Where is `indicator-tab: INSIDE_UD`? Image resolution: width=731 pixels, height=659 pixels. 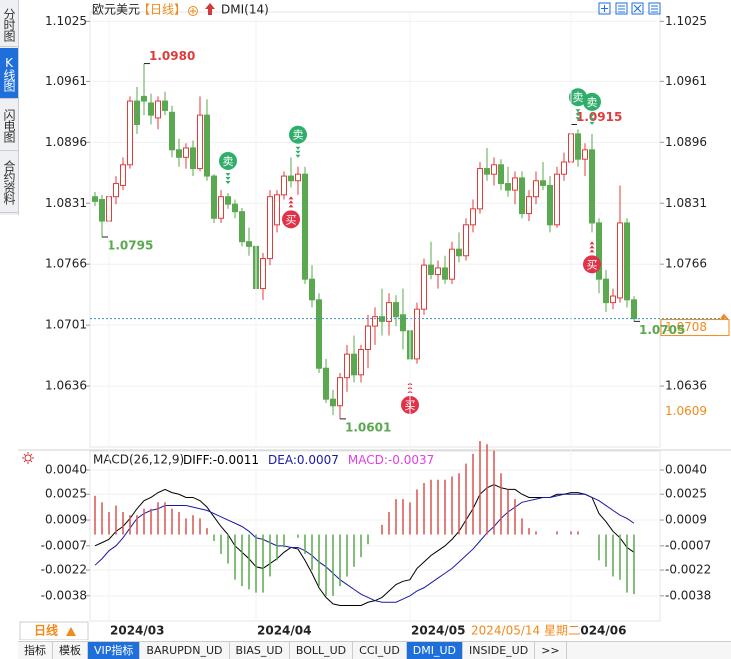 indicator-tab: INSIDE_UD is located at coordinates (499, 650).